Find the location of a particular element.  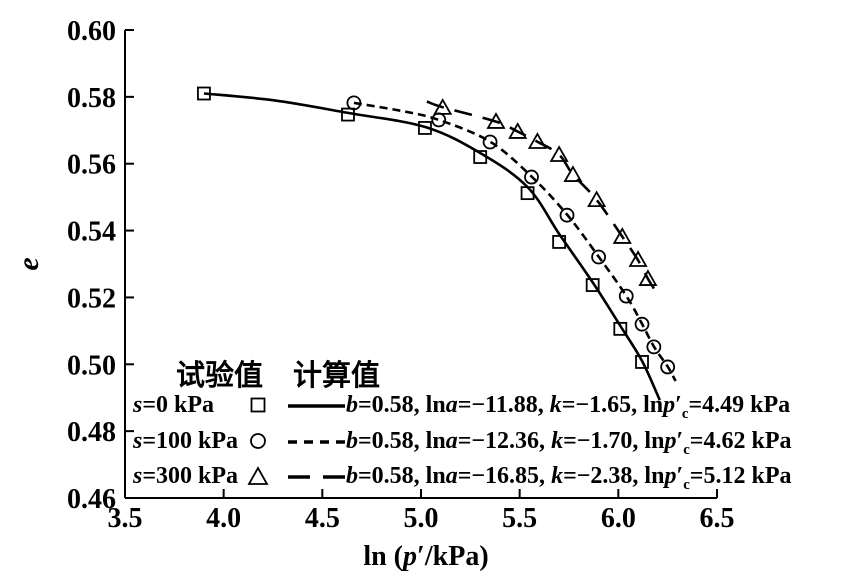

series-s300 is located at coordinates (542, 195).